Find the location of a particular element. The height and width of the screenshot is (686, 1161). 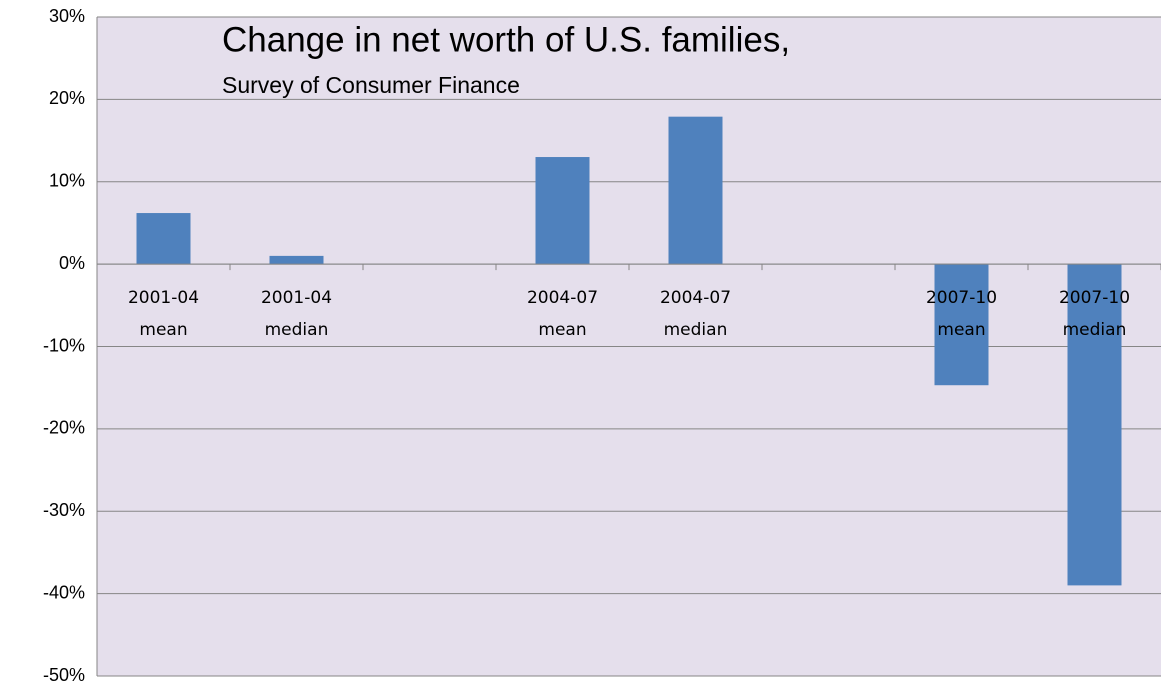

y-tick-label: -40% is located at coordinates (64, 592).